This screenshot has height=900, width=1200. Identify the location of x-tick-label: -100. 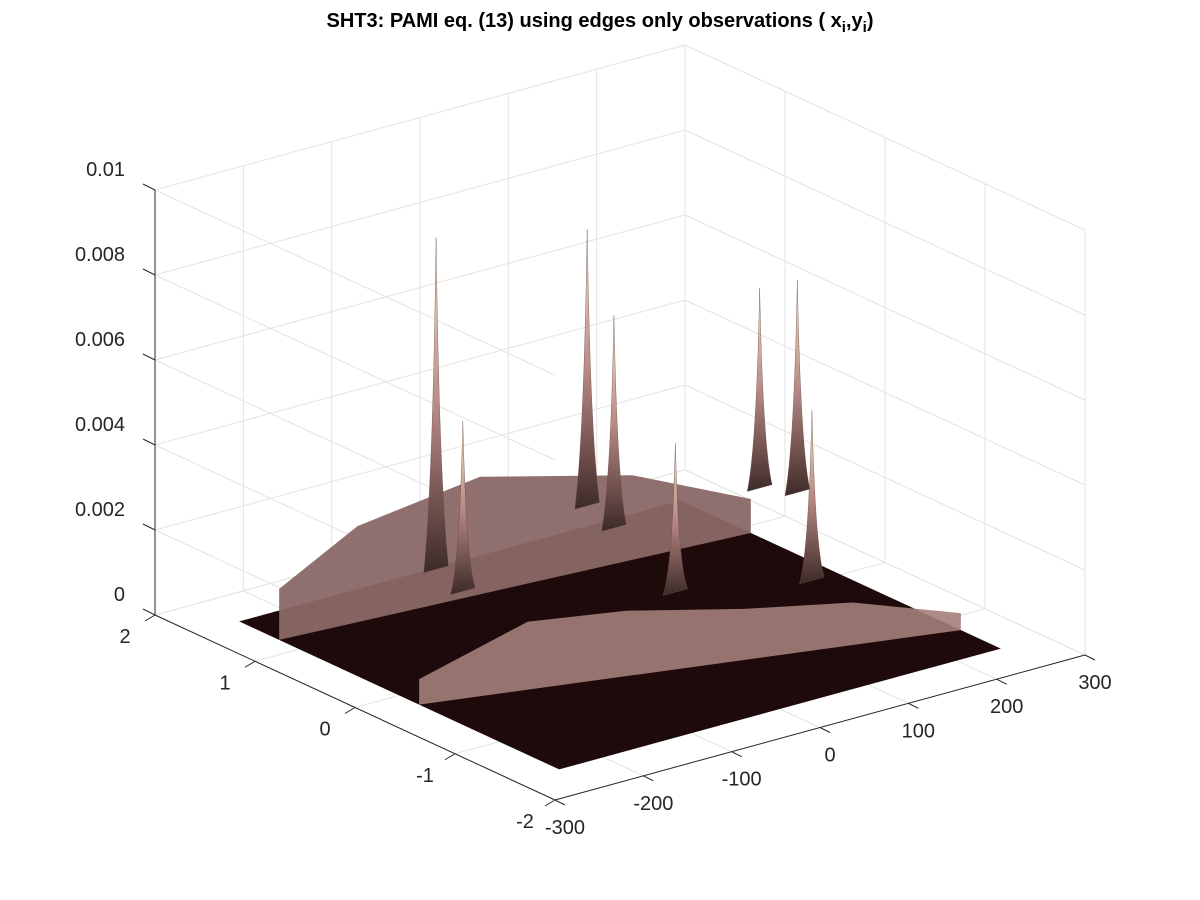
(742, 780).